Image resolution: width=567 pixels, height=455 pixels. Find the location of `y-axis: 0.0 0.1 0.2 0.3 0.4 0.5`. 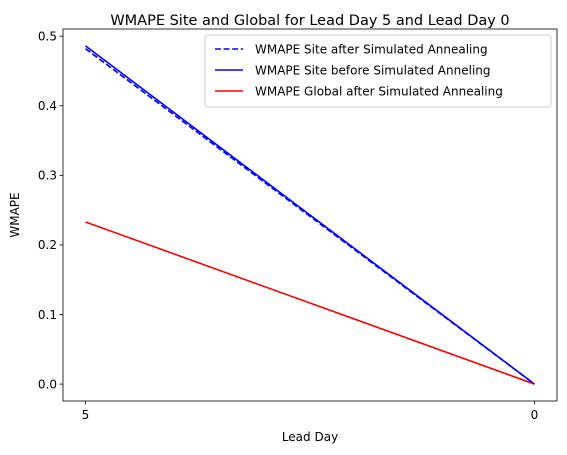

y-axis: 0.0 0.1 0.2 0.3 0.4 0.5 is located at coordinates (50, 210).